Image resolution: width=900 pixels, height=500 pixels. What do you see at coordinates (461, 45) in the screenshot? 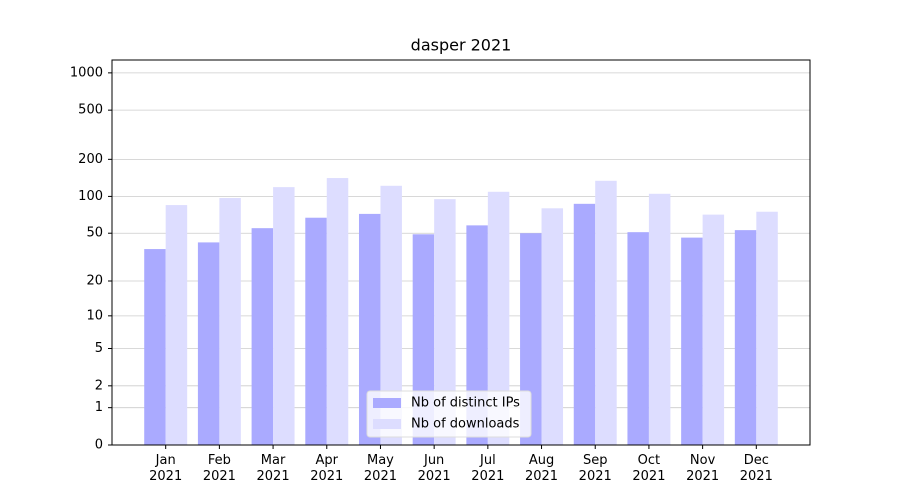
I see `chart-title: dasper 2021` at bounding box center [461, 45].